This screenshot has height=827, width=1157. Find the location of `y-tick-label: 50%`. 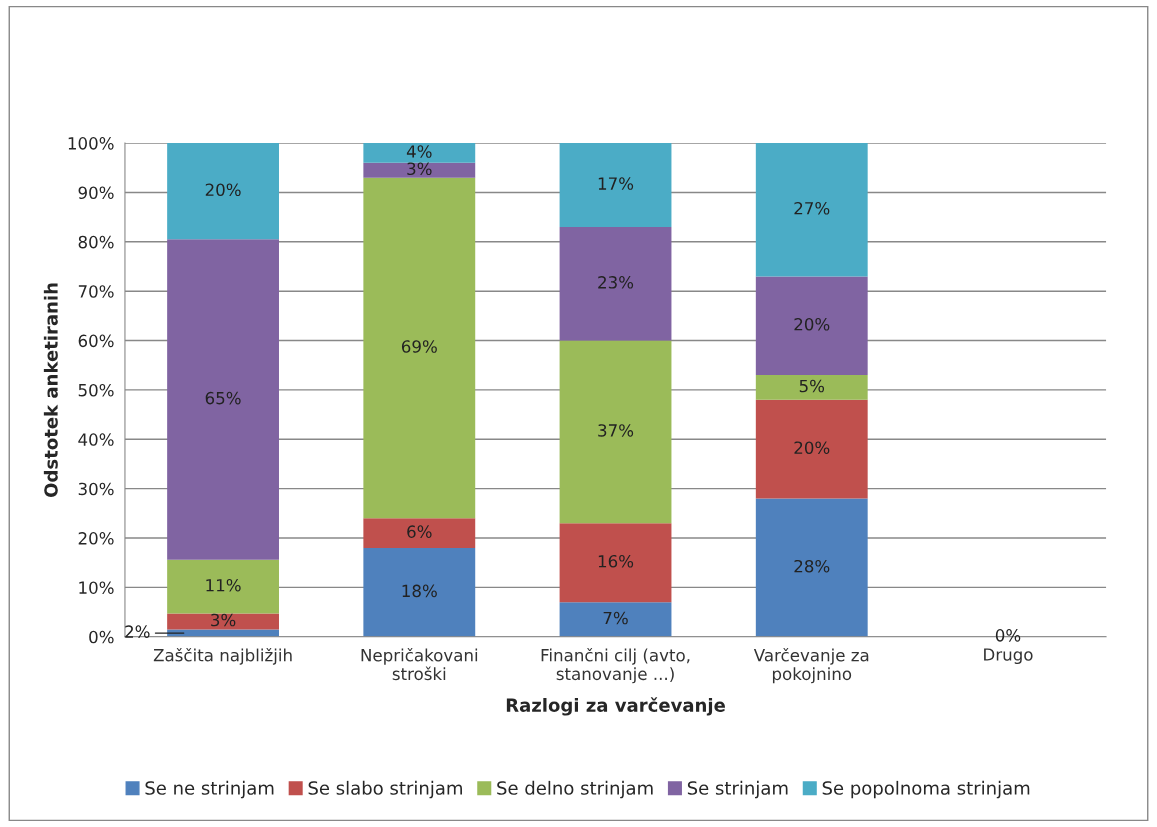

y-tick-label: 50% is located at coordinates (96, 390).